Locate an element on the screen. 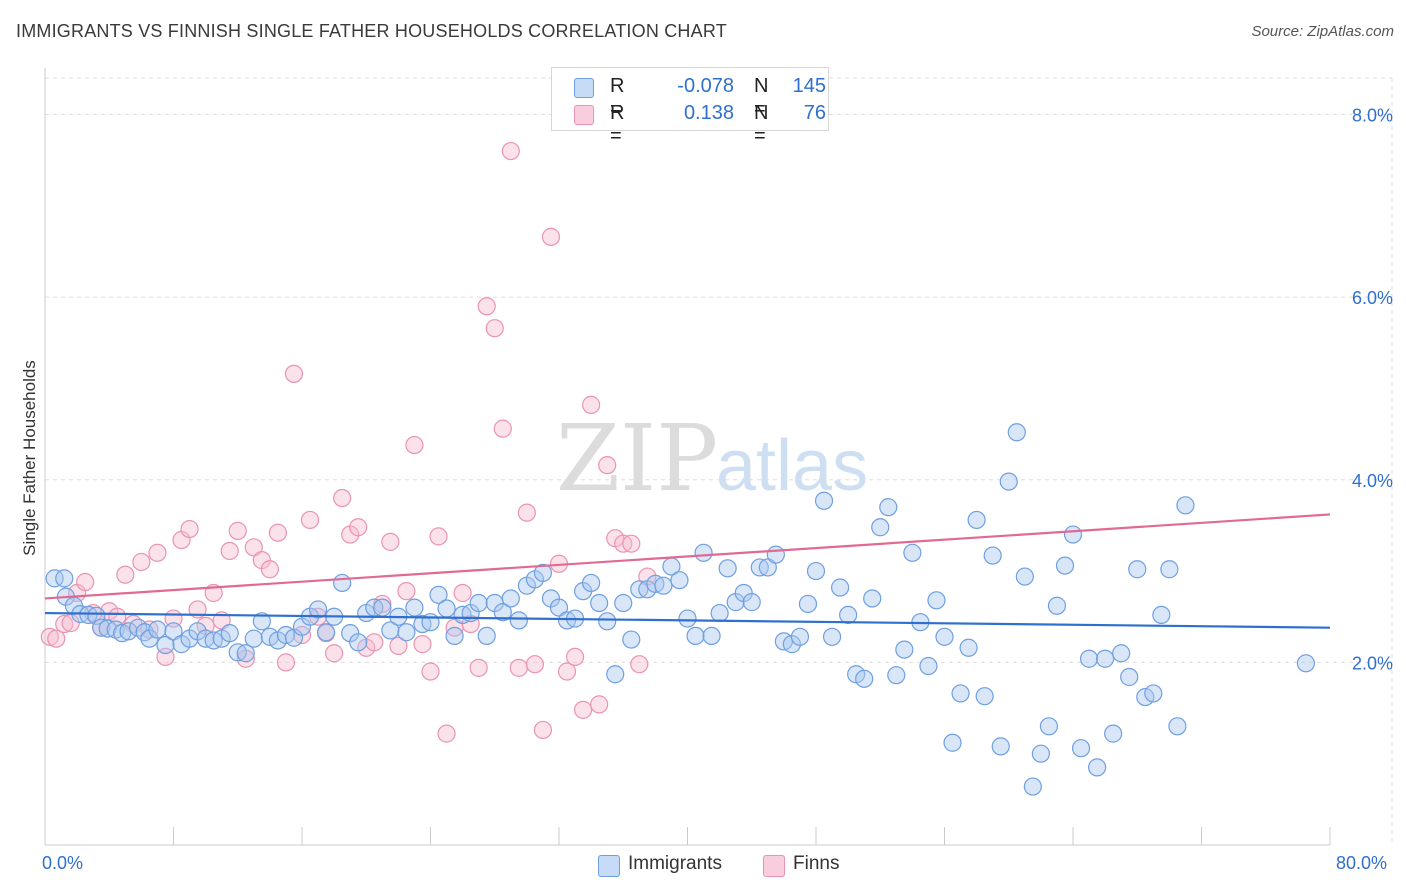 The width and height of the screenshot is (1406, 892). y-tick-label: 2.0% is located at coordinates (1372, 663).